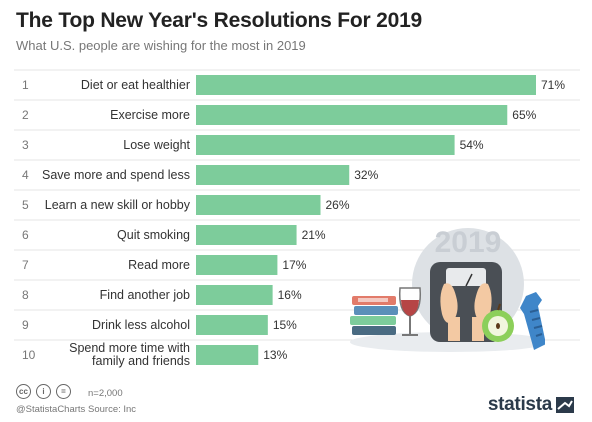 Image resolution: width=592 pixels, height=422 pixels. Describe the element at coordinates (498, 322) in the screenshot. I see `apple-icon` at that location.